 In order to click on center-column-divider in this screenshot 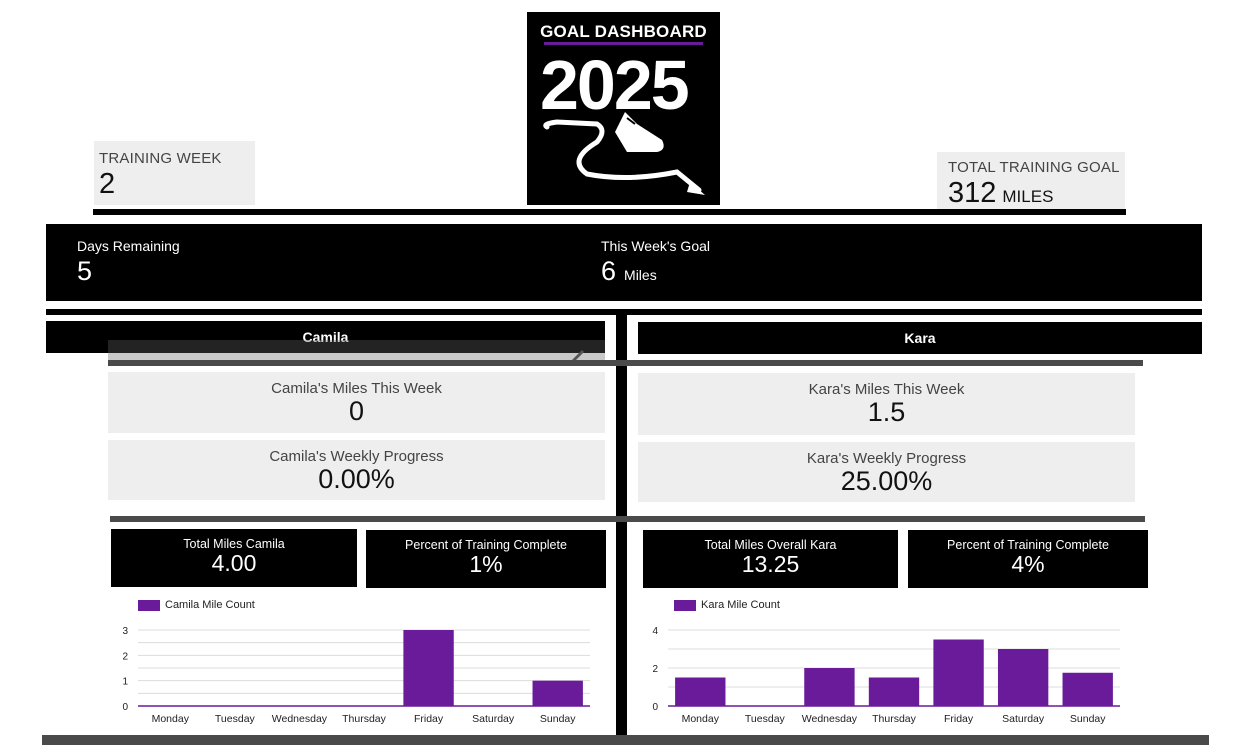, I will do `click(621, 527)`.